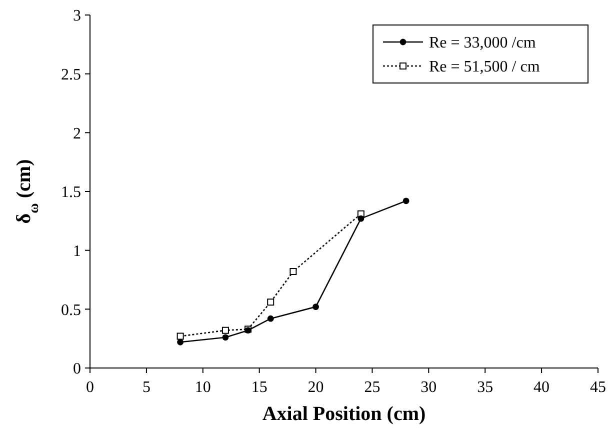 The height and width of the screenshot is (438, 608). What do you see at coordinates (482, 43) in the screenshot?
I see `legend-label: Re = 33,000 /cm` at bounding box center [482, 43].